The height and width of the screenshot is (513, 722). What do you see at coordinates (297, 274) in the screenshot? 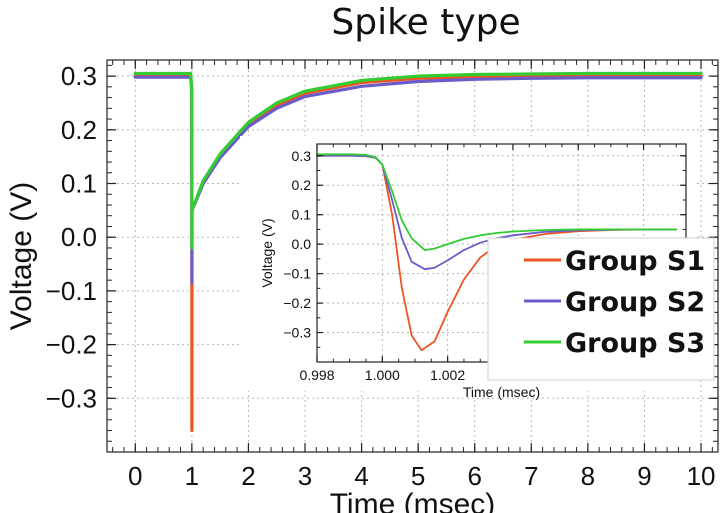
I see `inset-y-tick-label: −0.1` at bounding box center [297, 274].